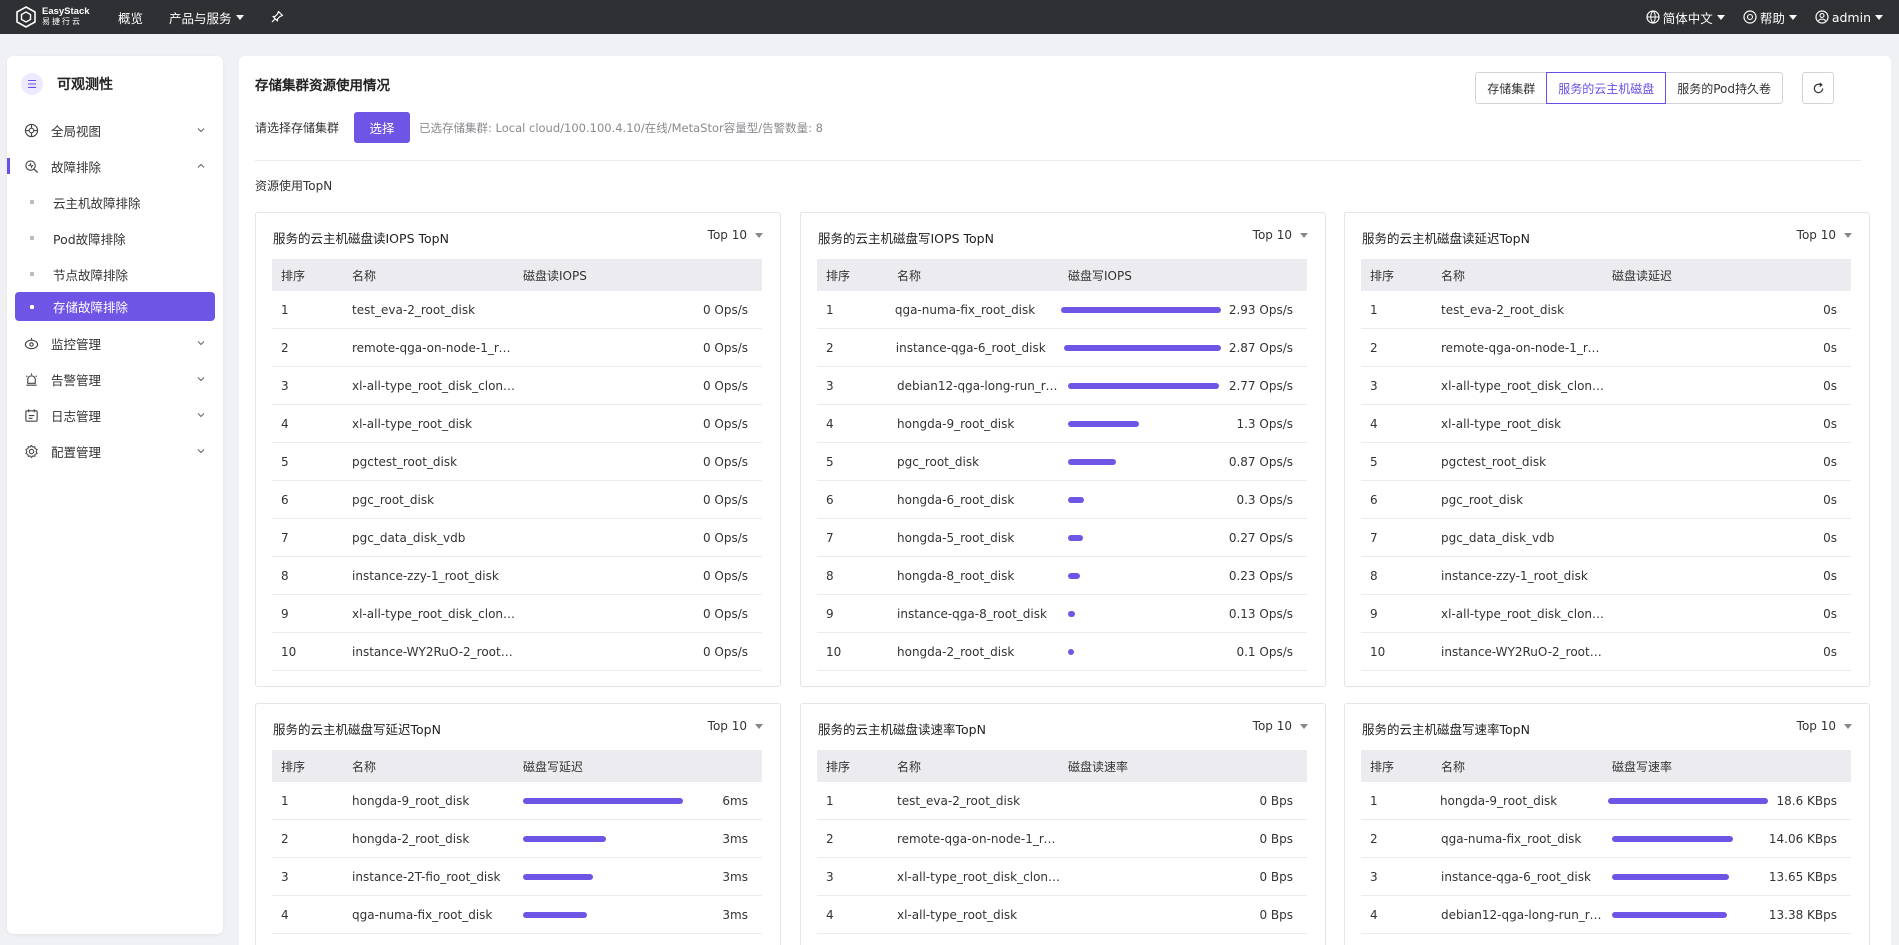  I want to click on table-row: 3 xl-all-type_root_disk_clone-1 0 Ops/s, so click(517, 386).